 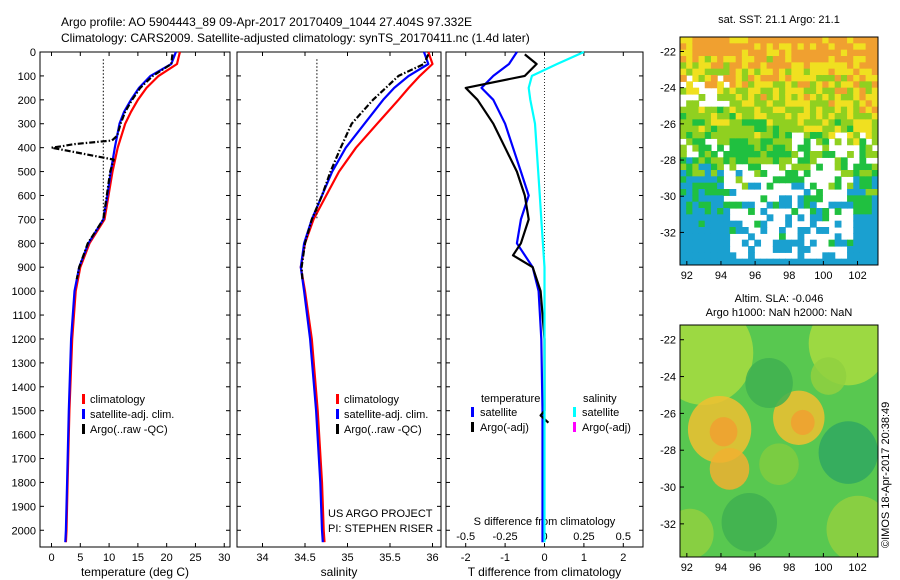 What do you see at coordinates (668, 125) in the screenshot?
I see `sst-map-ytick-label: -26` at bounding box center [668, 125].